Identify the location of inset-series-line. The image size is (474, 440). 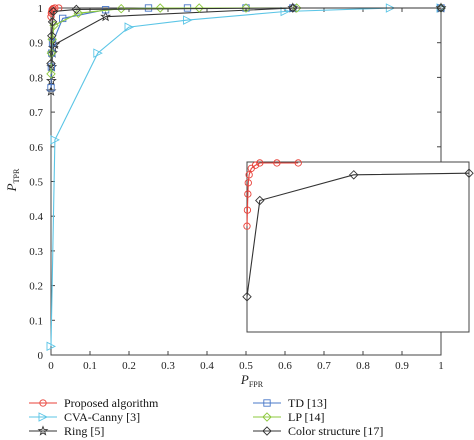
(358, 234).